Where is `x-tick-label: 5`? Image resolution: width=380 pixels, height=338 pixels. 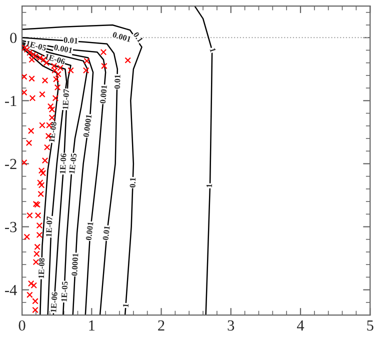
x-tick-label: 5 is located at coordinates (370, 325).